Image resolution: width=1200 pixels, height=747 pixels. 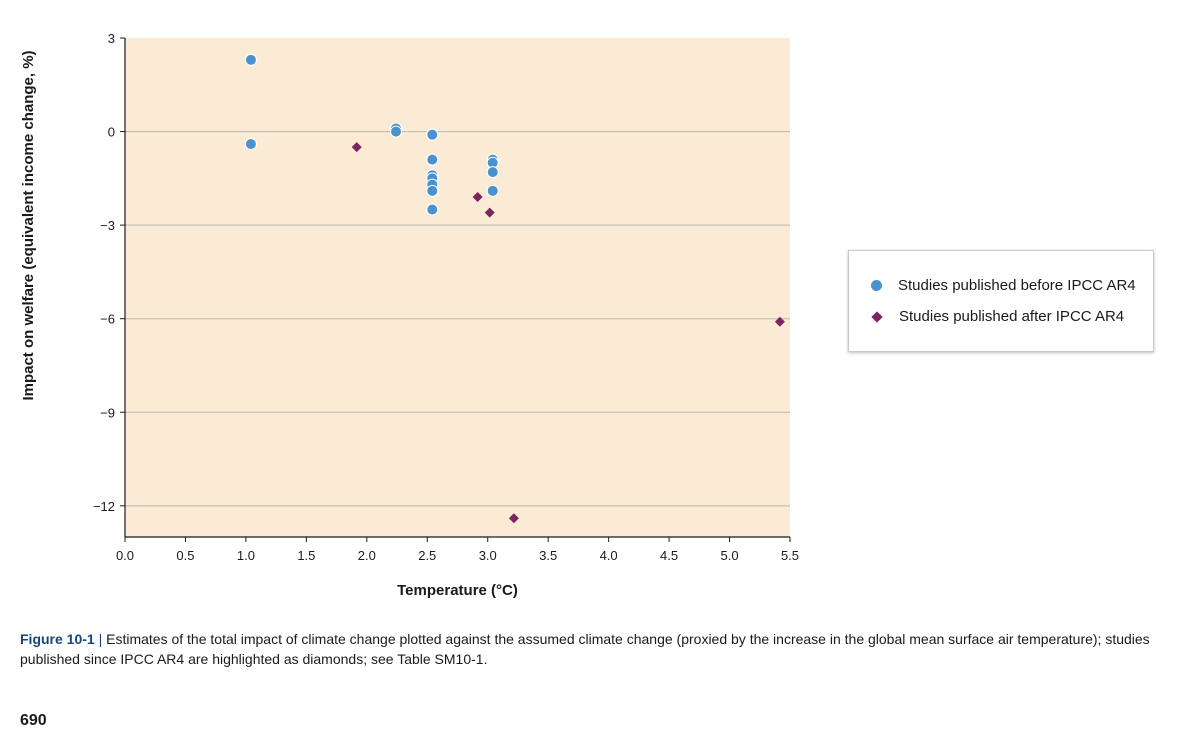 What do you see at coordinates (877, 316) in the screenshot?
I see `diamond-marker-icon` at bounding box center [877, 316].